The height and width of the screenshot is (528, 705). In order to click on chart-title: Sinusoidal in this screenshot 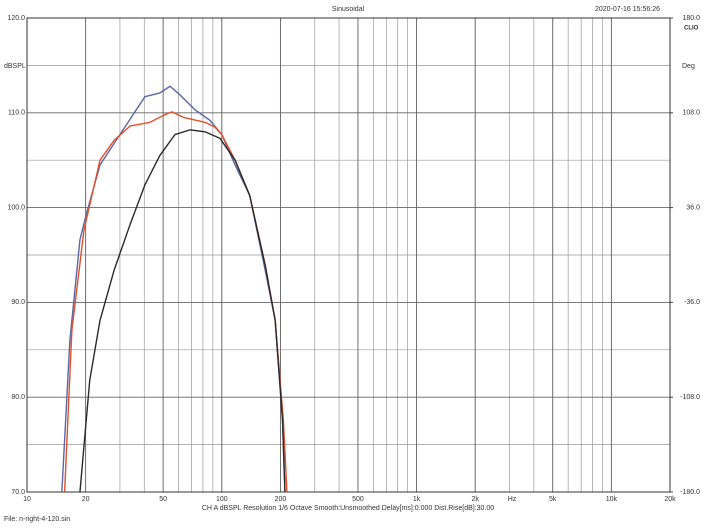, I will do `click(348, 9)`.